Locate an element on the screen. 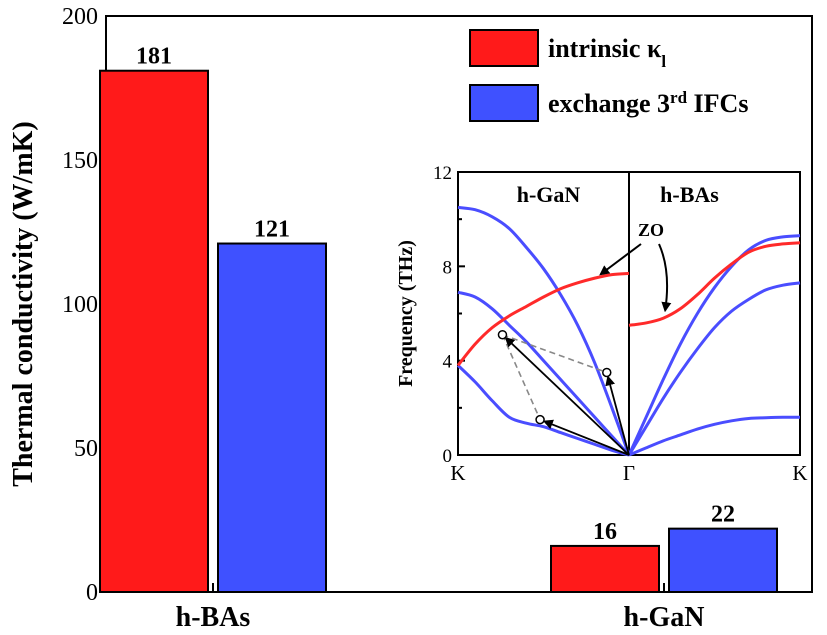 Image resolution: width=827 pixels, height=635 pixels. bar-value-label: 181 is located at coordinates (154, 57).